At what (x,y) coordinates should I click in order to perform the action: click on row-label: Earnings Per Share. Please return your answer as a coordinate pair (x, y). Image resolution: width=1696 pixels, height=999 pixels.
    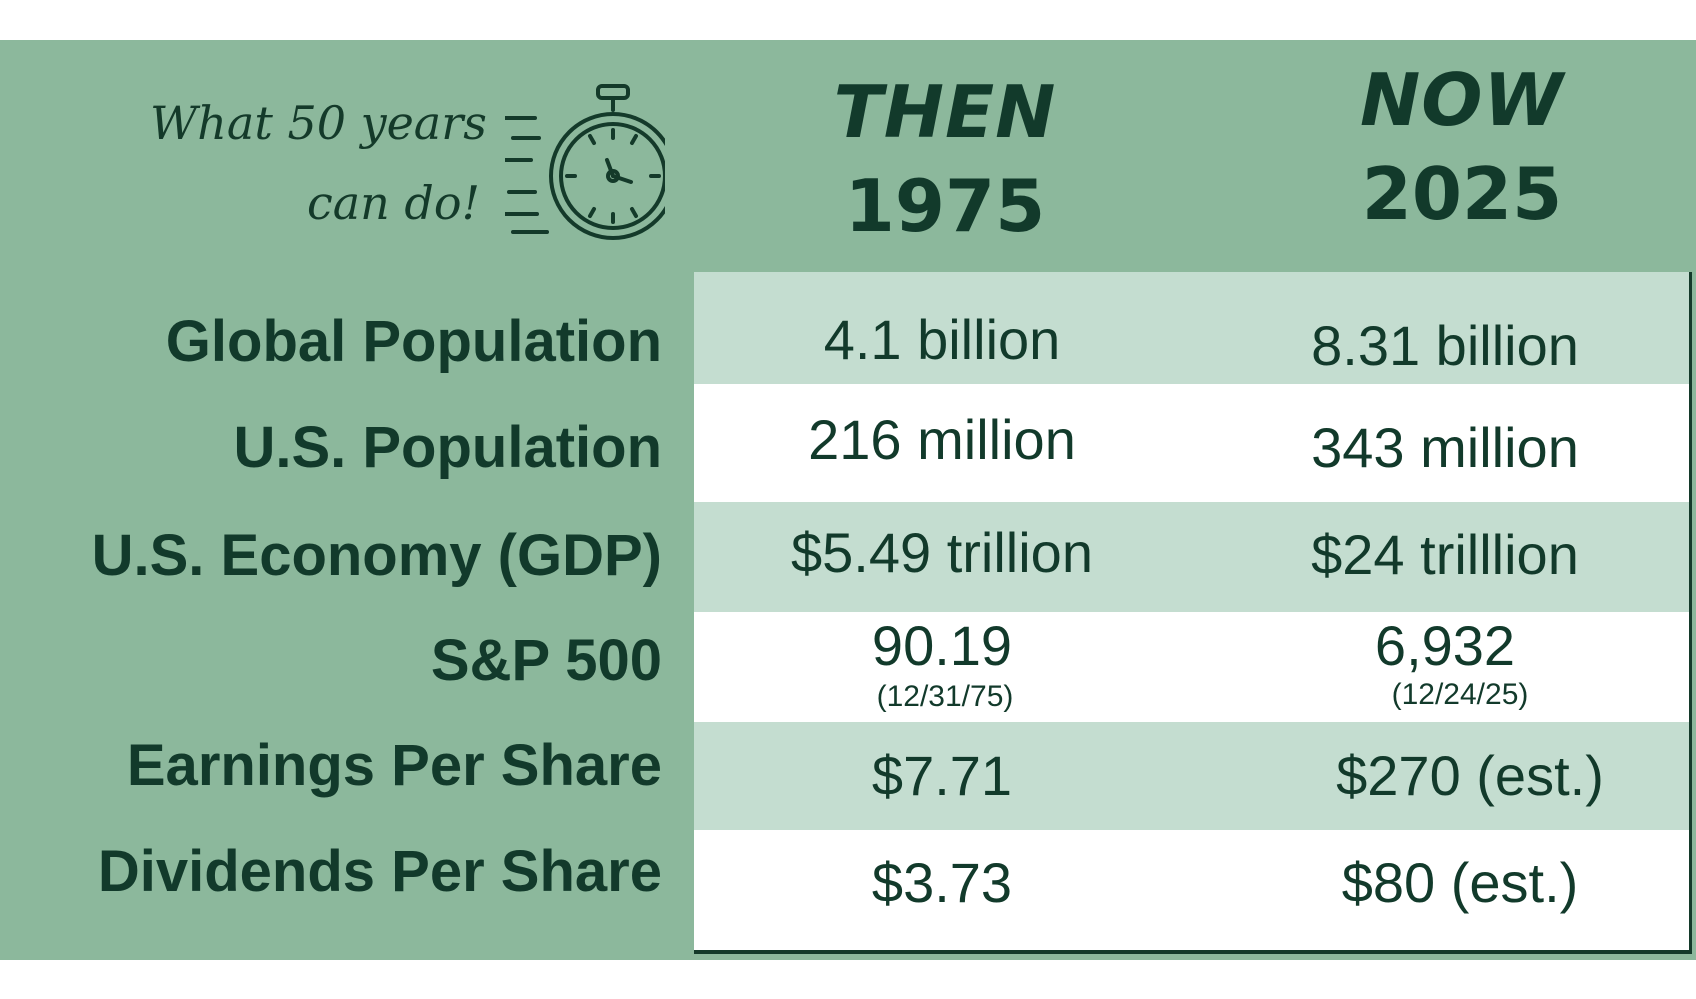
    Looking at the image, I should click on (394, 765).